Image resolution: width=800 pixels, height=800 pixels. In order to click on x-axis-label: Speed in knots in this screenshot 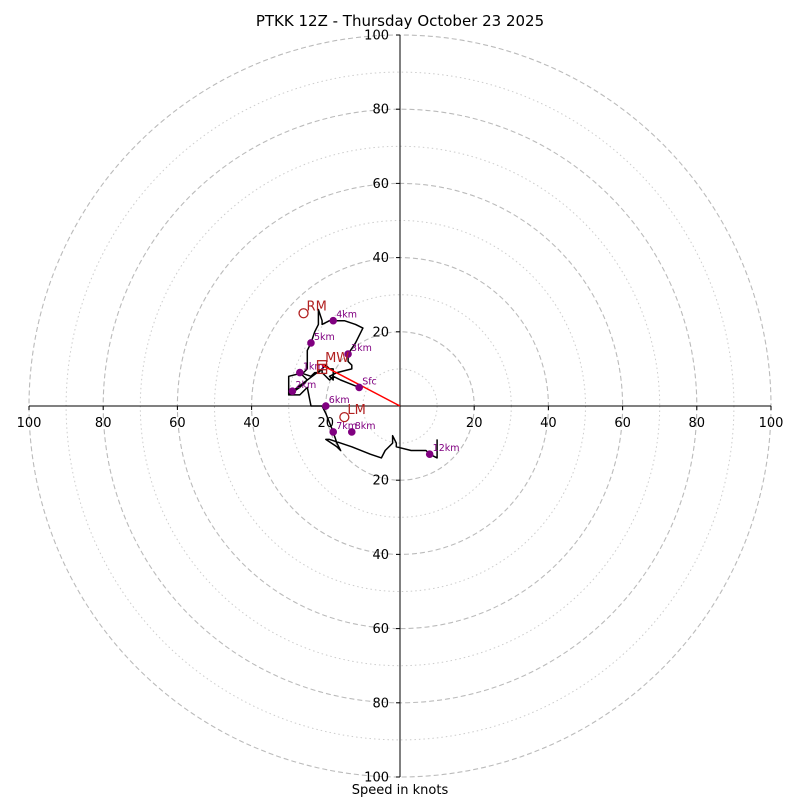, I will do `click(400, 790)`.